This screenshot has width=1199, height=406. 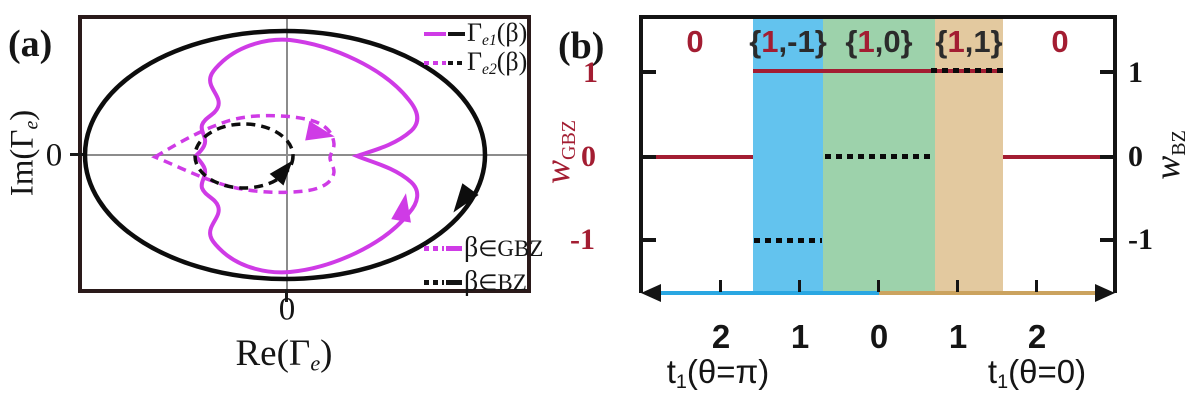 I want to click on legend-item-beta-gbz: β∈GBZ, so click(x=483, y=248).